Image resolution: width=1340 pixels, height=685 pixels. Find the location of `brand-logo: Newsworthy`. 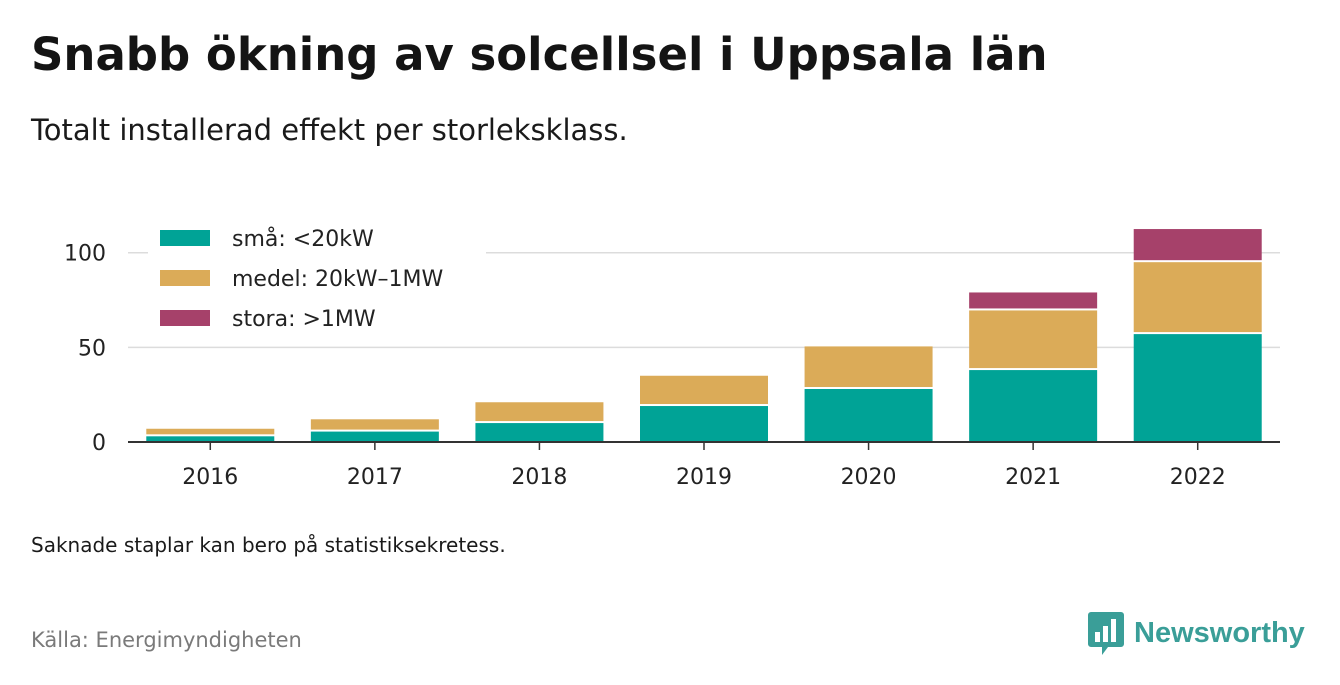

brand-logo: Newsworthy is located at coordinates (1196, 633).